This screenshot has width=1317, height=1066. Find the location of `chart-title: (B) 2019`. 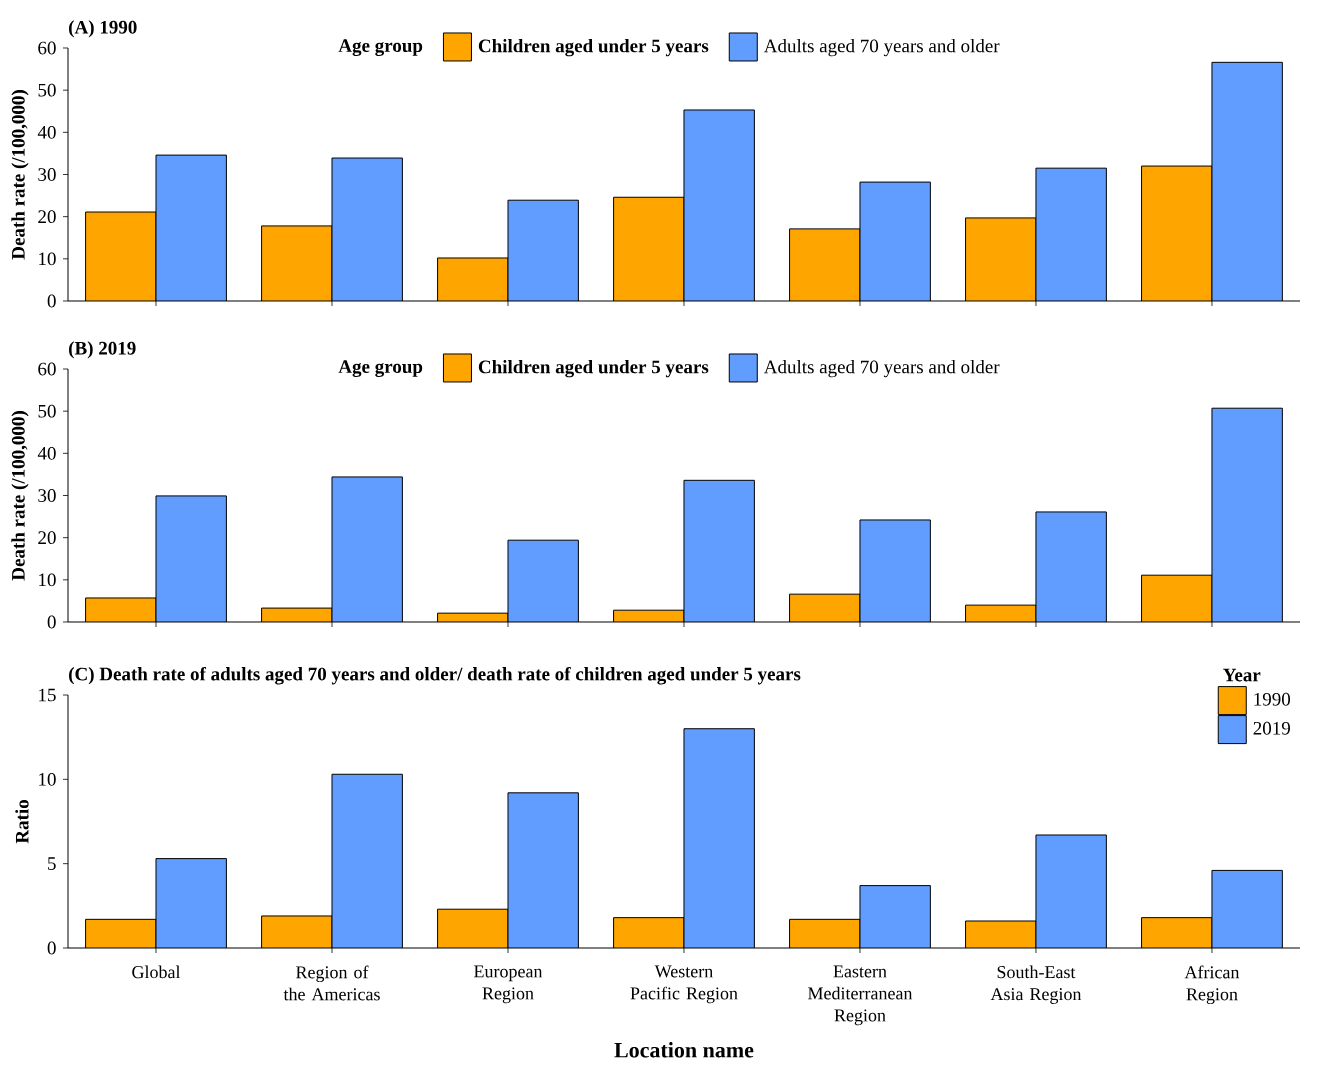

chart-title: (B) 2019 is located at coordinates (102, 350).